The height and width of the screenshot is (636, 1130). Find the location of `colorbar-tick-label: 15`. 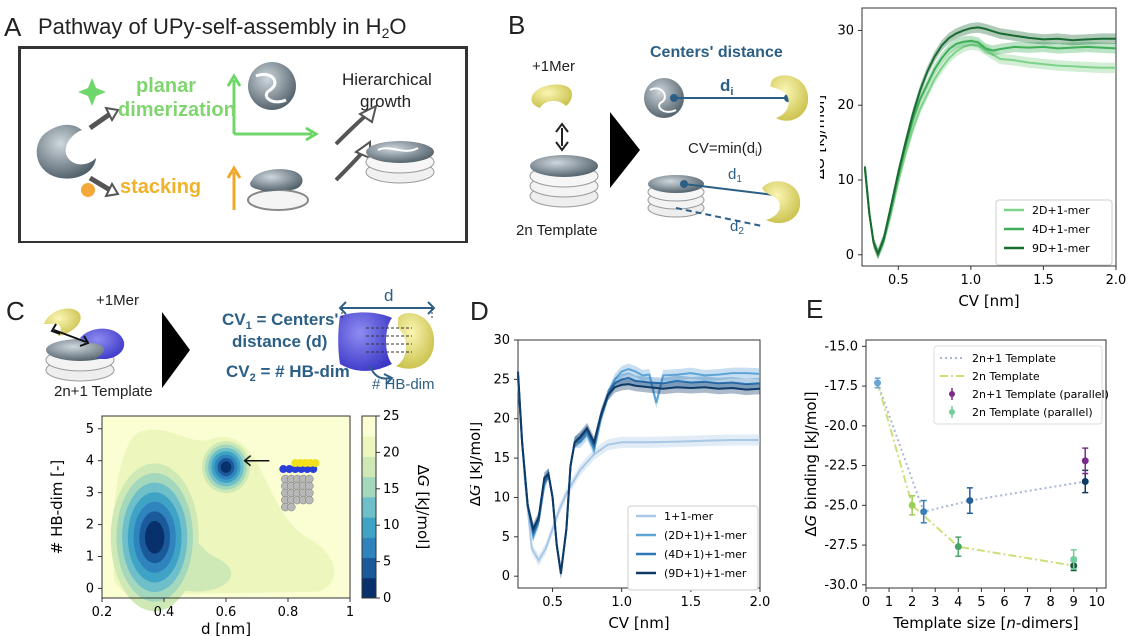

colorbar-tick-label: 15 is located at coordinates (391, 489).